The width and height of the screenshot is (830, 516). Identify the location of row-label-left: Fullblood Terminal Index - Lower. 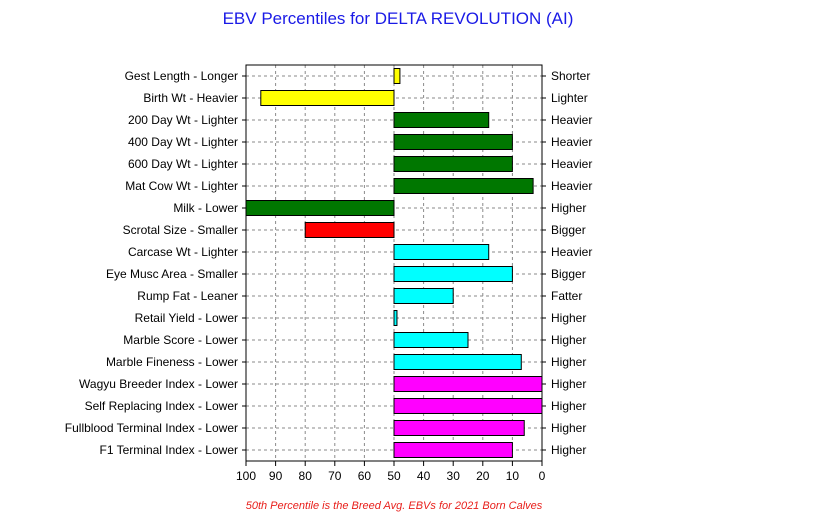
(151, 428).